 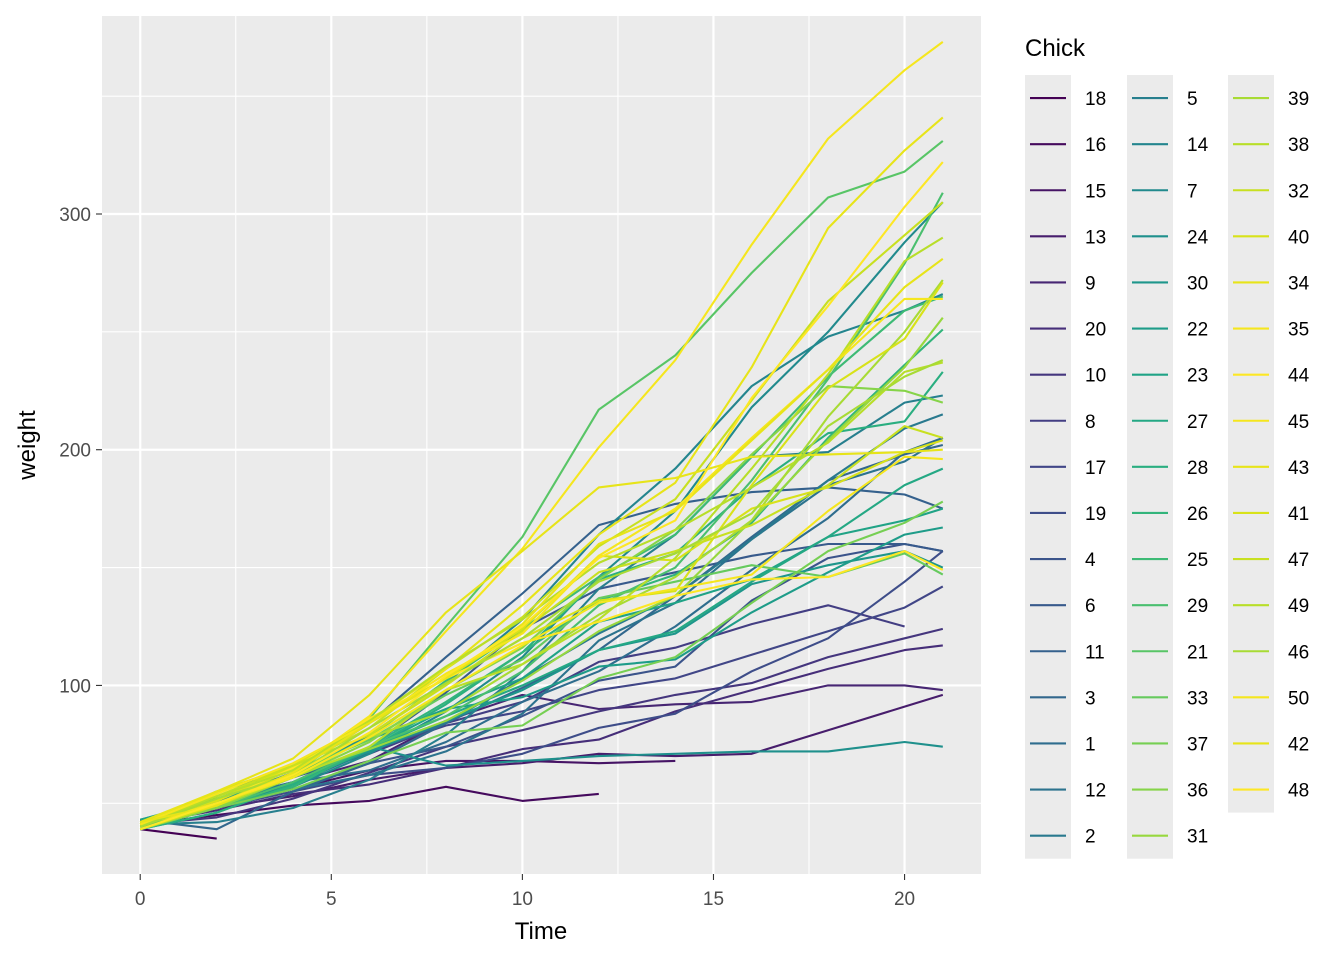 I want to click on legend-label-chick-19: 19, so click(x=1095, y=514).